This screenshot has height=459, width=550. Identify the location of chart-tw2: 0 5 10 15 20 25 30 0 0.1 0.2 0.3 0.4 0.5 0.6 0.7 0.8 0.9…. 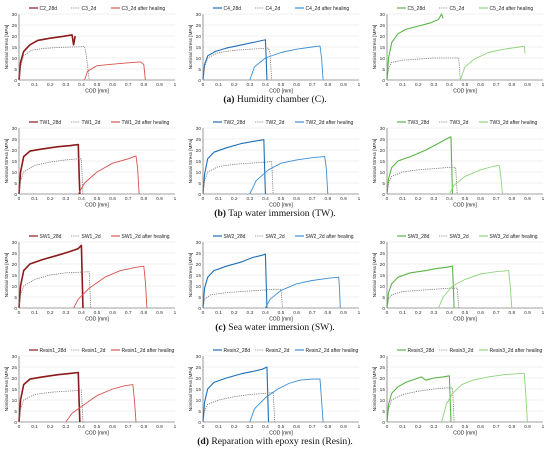
(275, 162).